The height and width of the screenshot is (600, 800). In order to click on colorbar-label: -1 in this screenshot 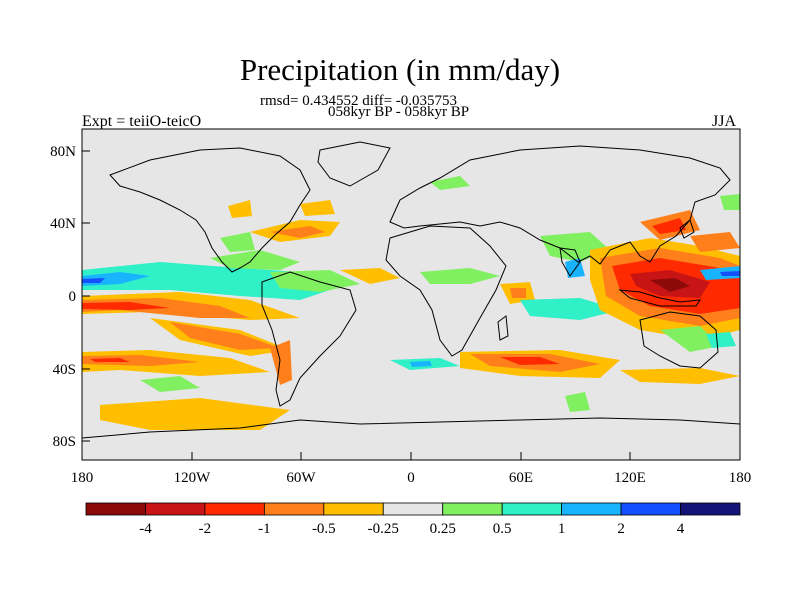, I will do `click(264, 529)`.